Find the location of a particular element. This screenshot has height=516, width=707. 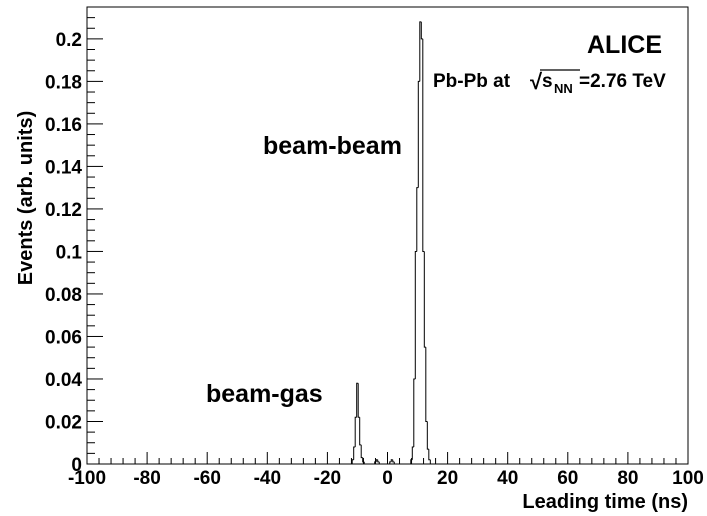

y-tick-labels: 0 0.02 0.04 0.06 0.08 0.1 0.12 0.14 0.16 0.18 0.2 is located at coordinates (63, 253).